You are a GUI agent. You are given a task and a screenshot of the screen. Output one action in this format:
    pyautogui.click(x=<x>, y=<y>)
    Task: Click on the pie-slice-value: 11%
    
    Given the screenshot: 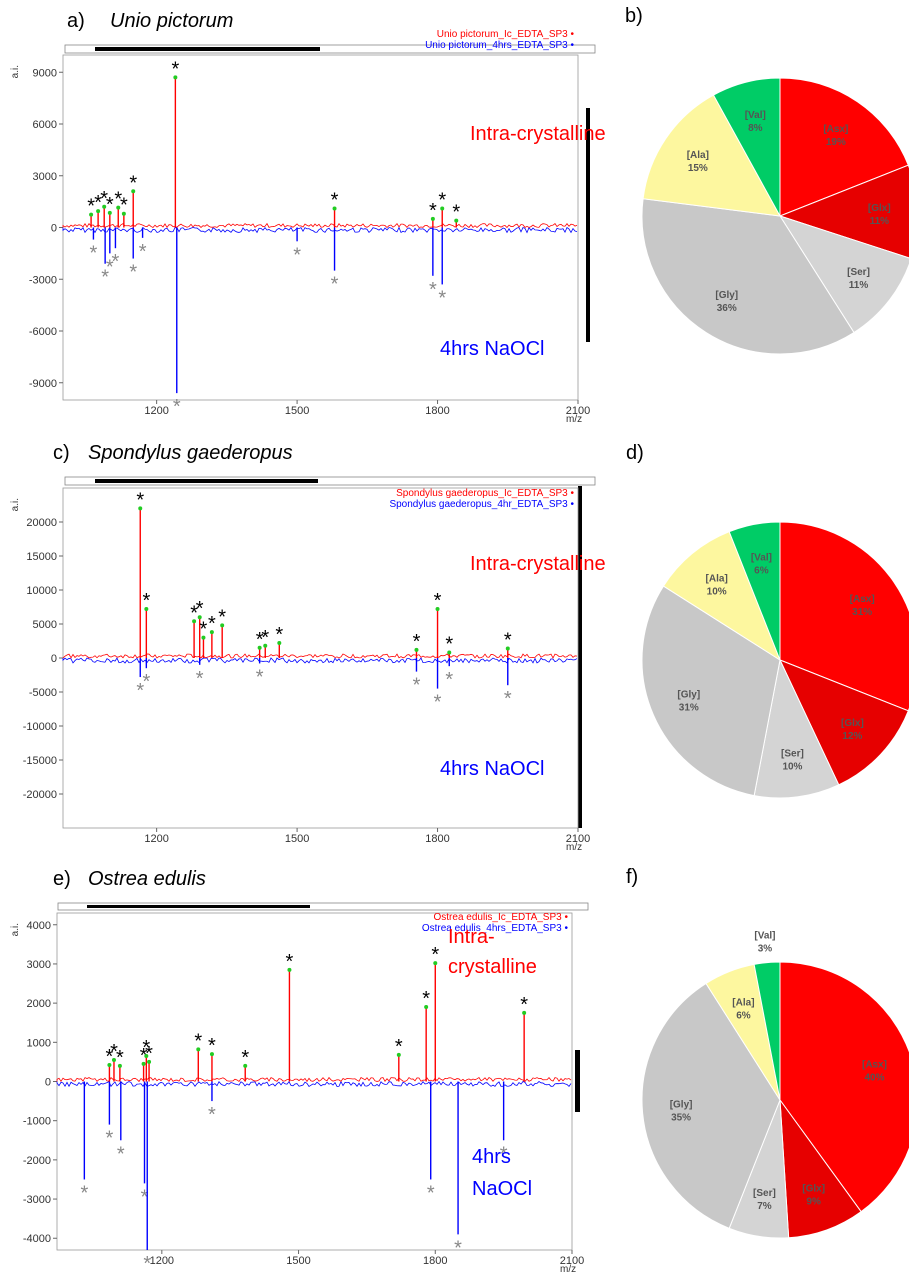 What is the action you would take?
    pyautogui.click(x=859, y=285)
    